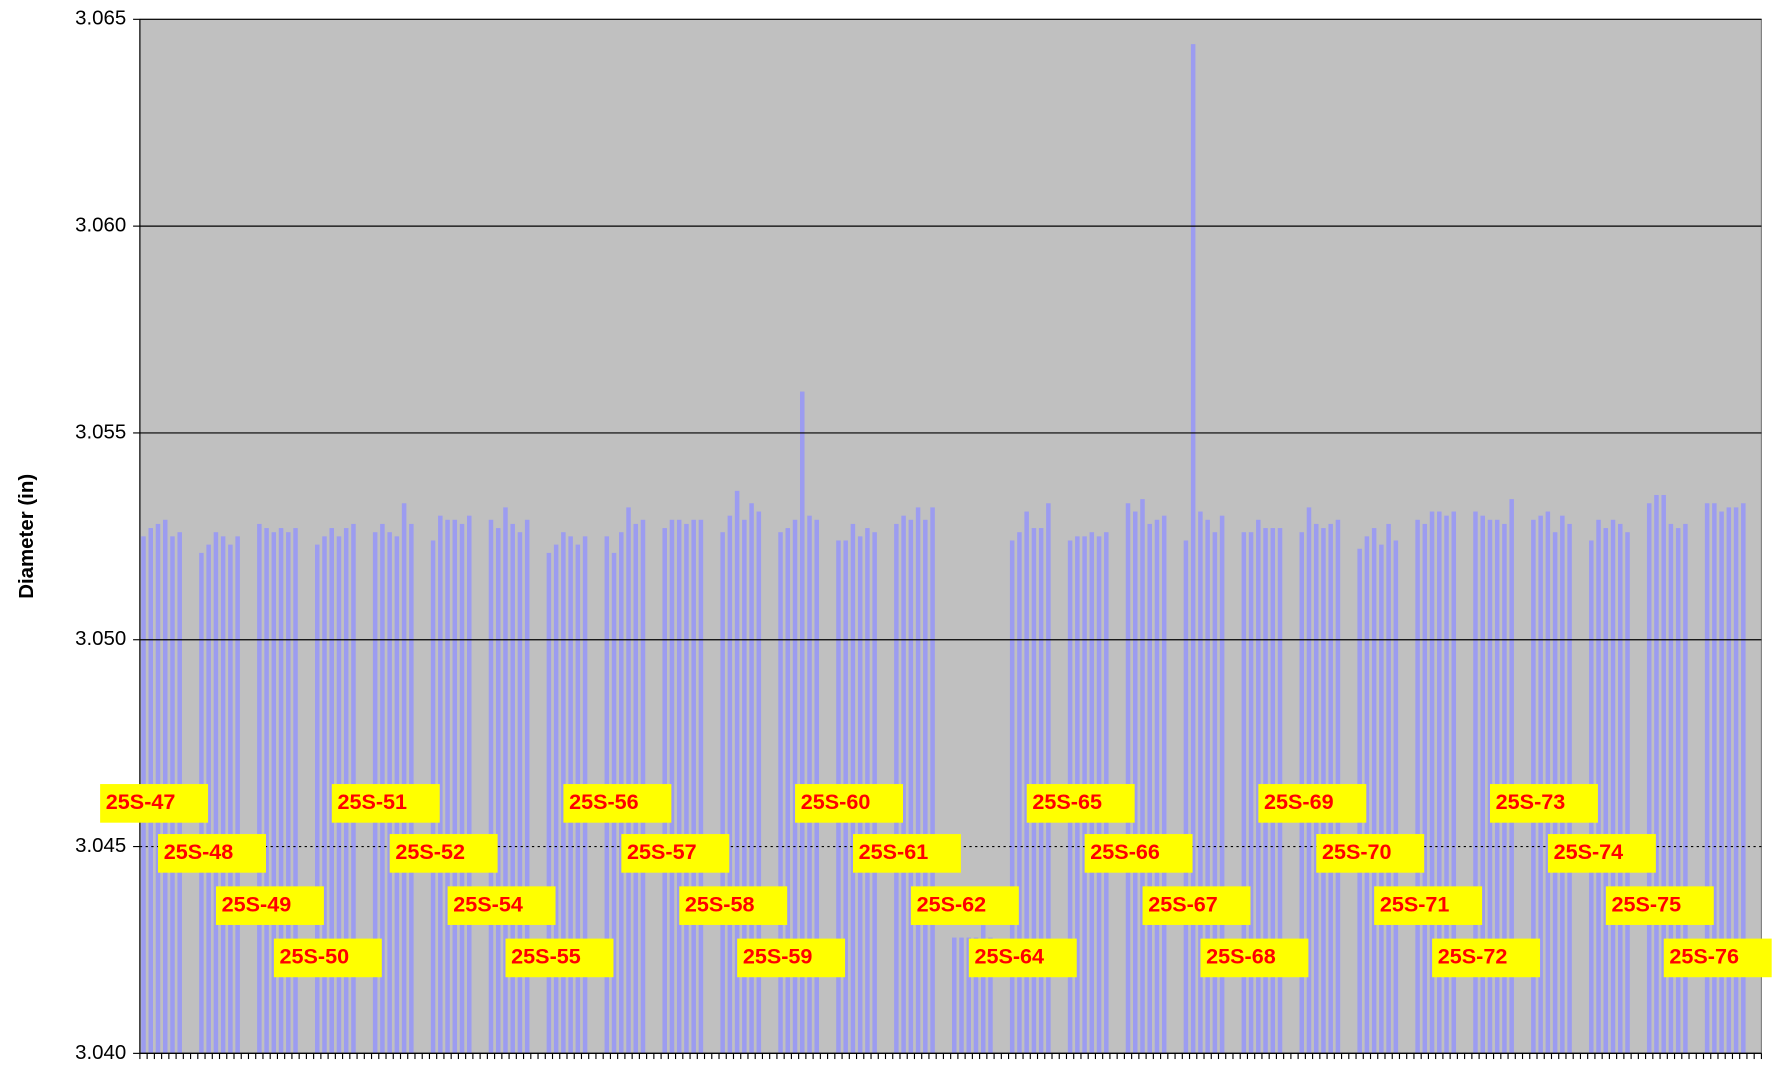 This screenshot has width=1782, height=1067. Describe the element at coordinates (100, 638) in the screenshot. I see `y-tick-label: 3.050` at that location.